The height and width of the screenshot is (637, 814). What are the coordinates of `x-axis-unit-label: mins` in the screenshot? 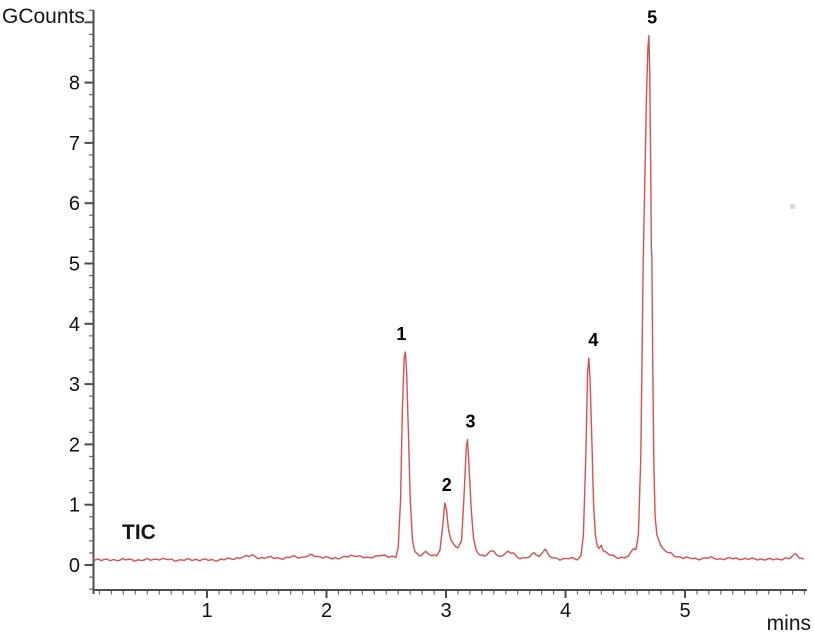 It's located at (788, 623).